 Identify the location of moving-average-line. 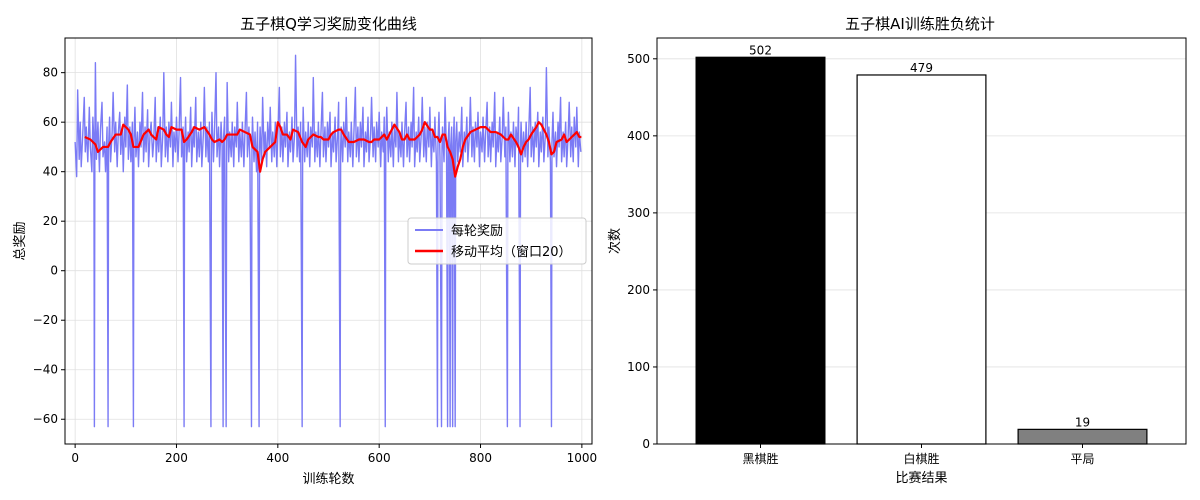
(333, 149).